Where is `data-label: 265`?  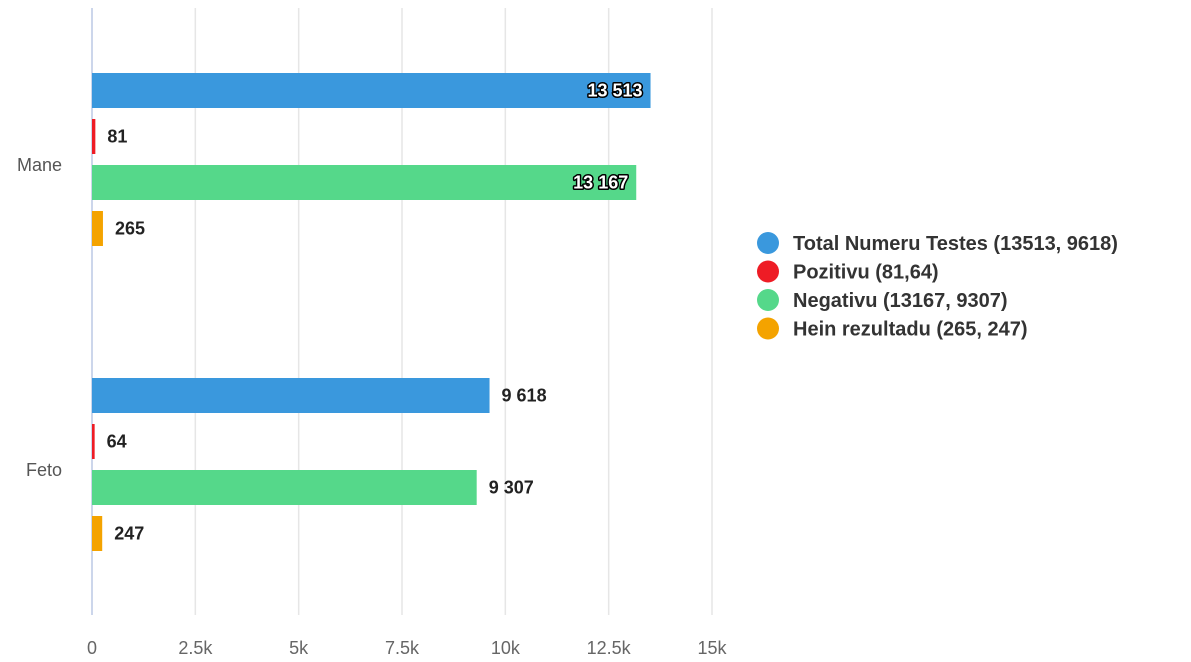
data-label: 265 is located at coordinates (130, 229).